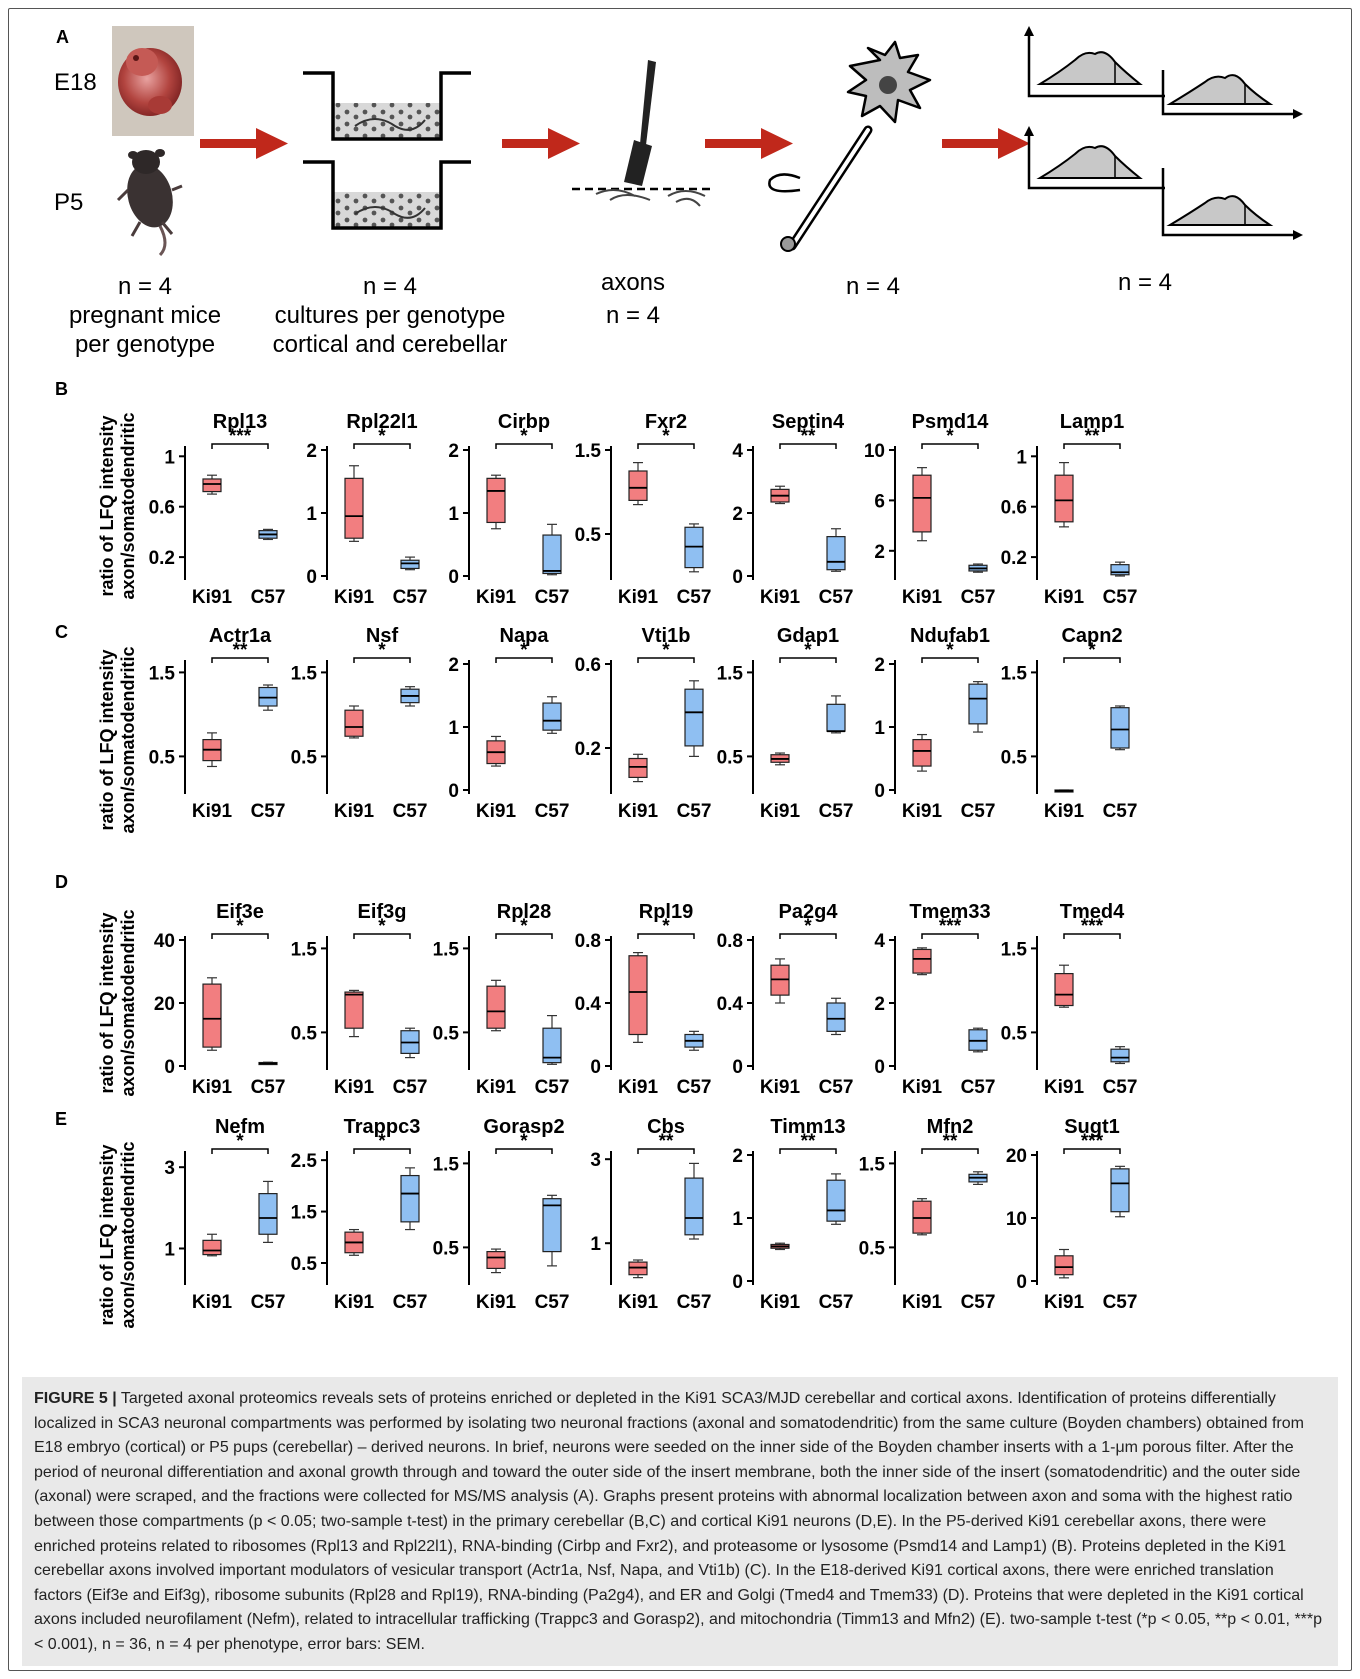  What do you see at coordinates (1092, 912) in the screenshot?
I see `chart-title: Tmed4` at bounding box center [1092, 912].